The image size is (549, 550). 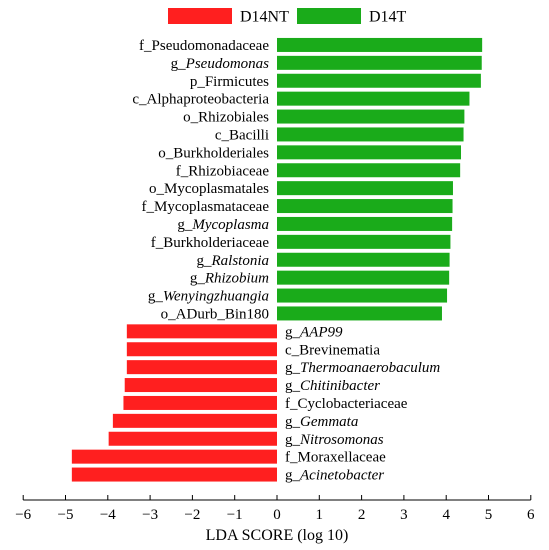 What do you see at coordinates (332, 350) in the screenshot?
I see `label-brevinematia: c_Brevinematia` at bounding box center [332, 350].